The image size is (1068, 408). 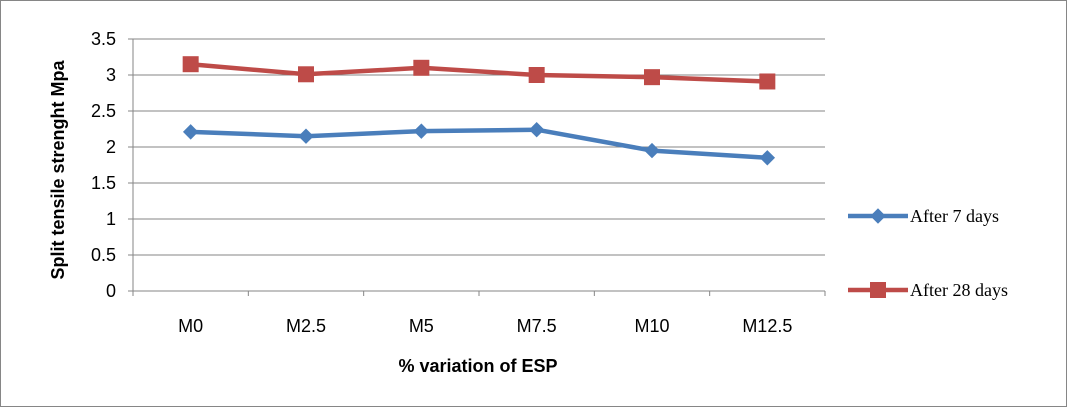 I want to click on series-lines, so click(x=479, y=111).